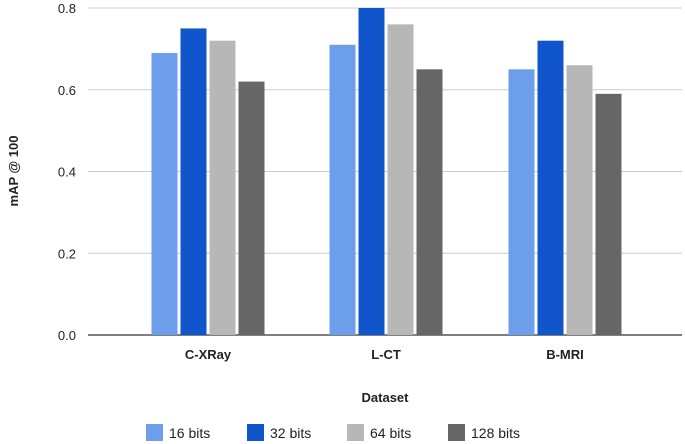 The width and height of the screenshot is (685, 444). I want to click on bar-l-ct-64-bits, so click(400, 179).